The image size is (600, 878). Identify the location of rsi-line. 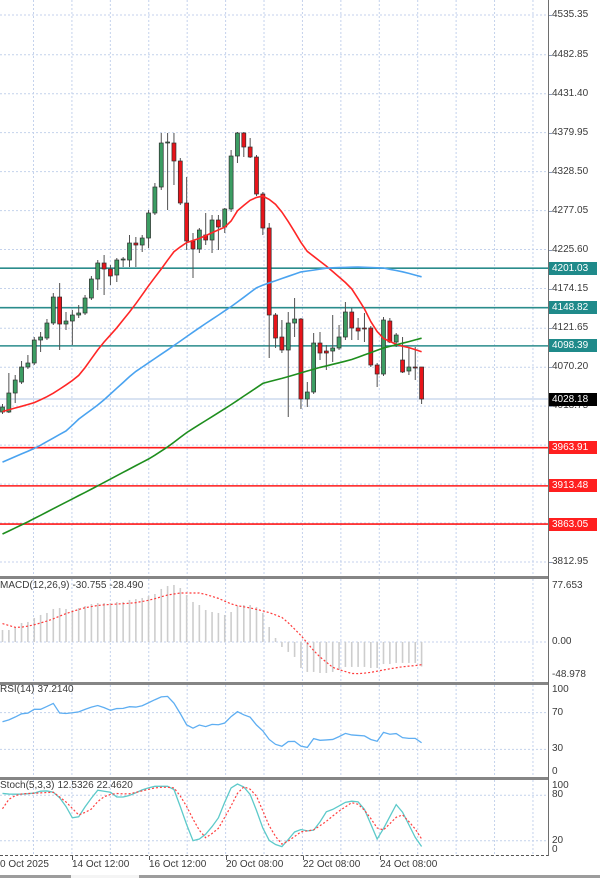
(212, 722).